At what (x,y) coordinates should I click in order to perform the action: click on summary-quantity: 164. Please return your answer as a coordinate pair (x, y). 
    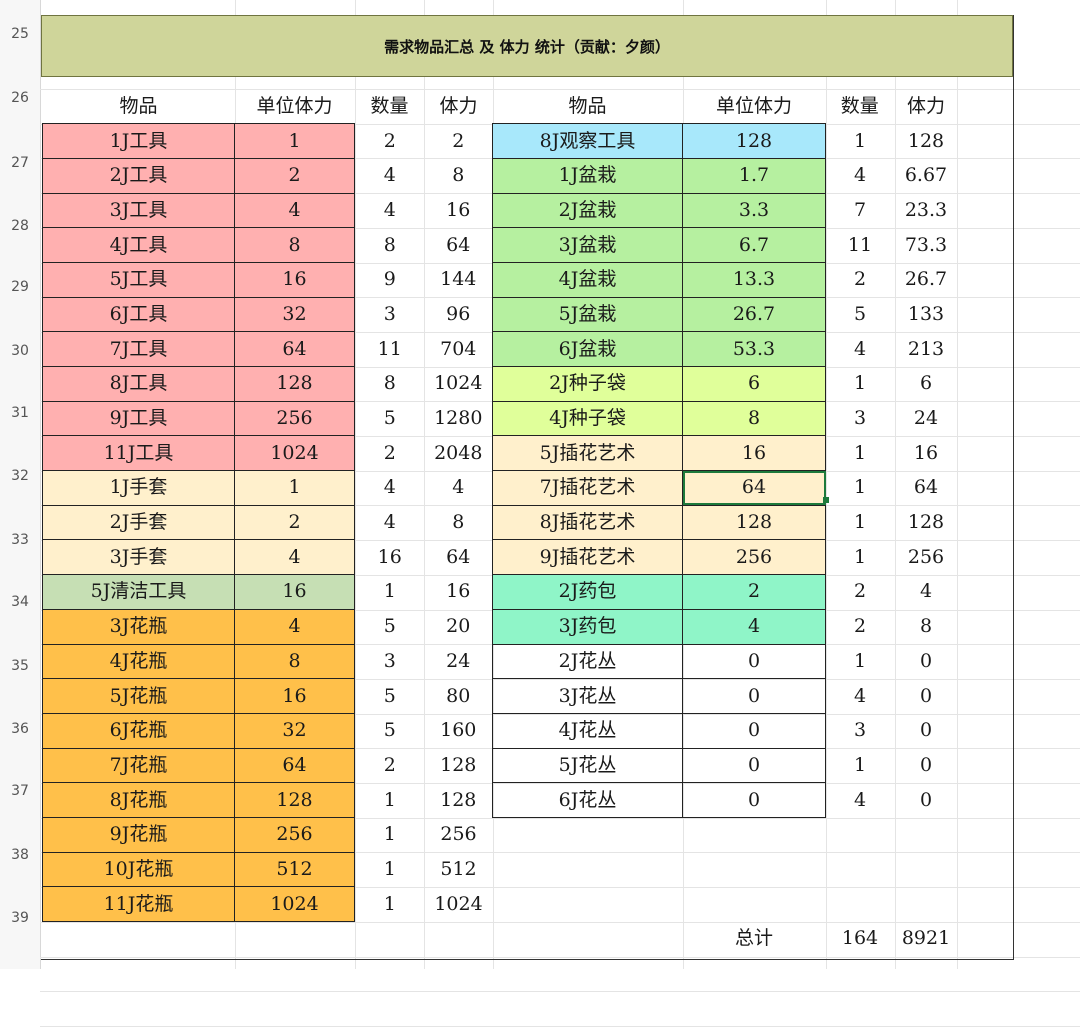
    Looking at the image, I should click on (860, 938).